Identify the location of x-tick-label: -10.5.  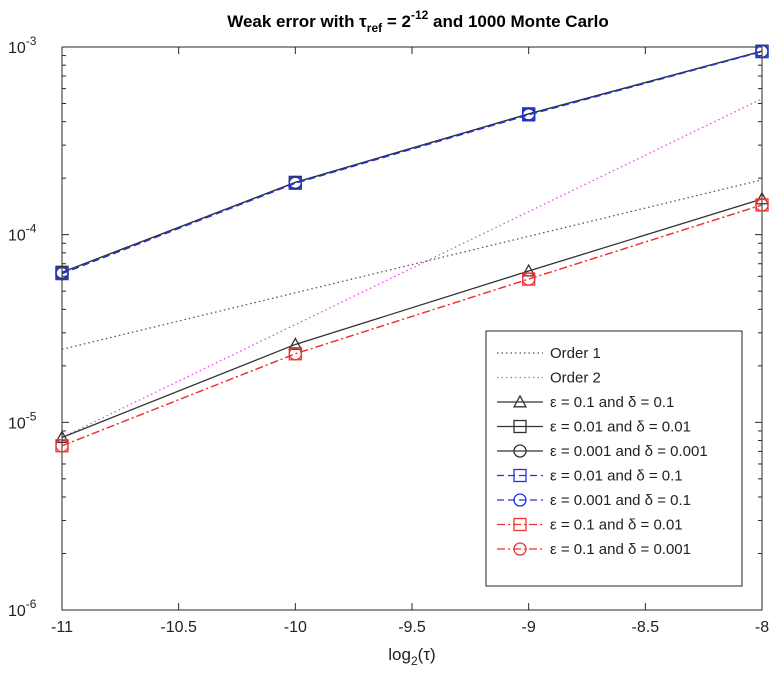
(178, 627).